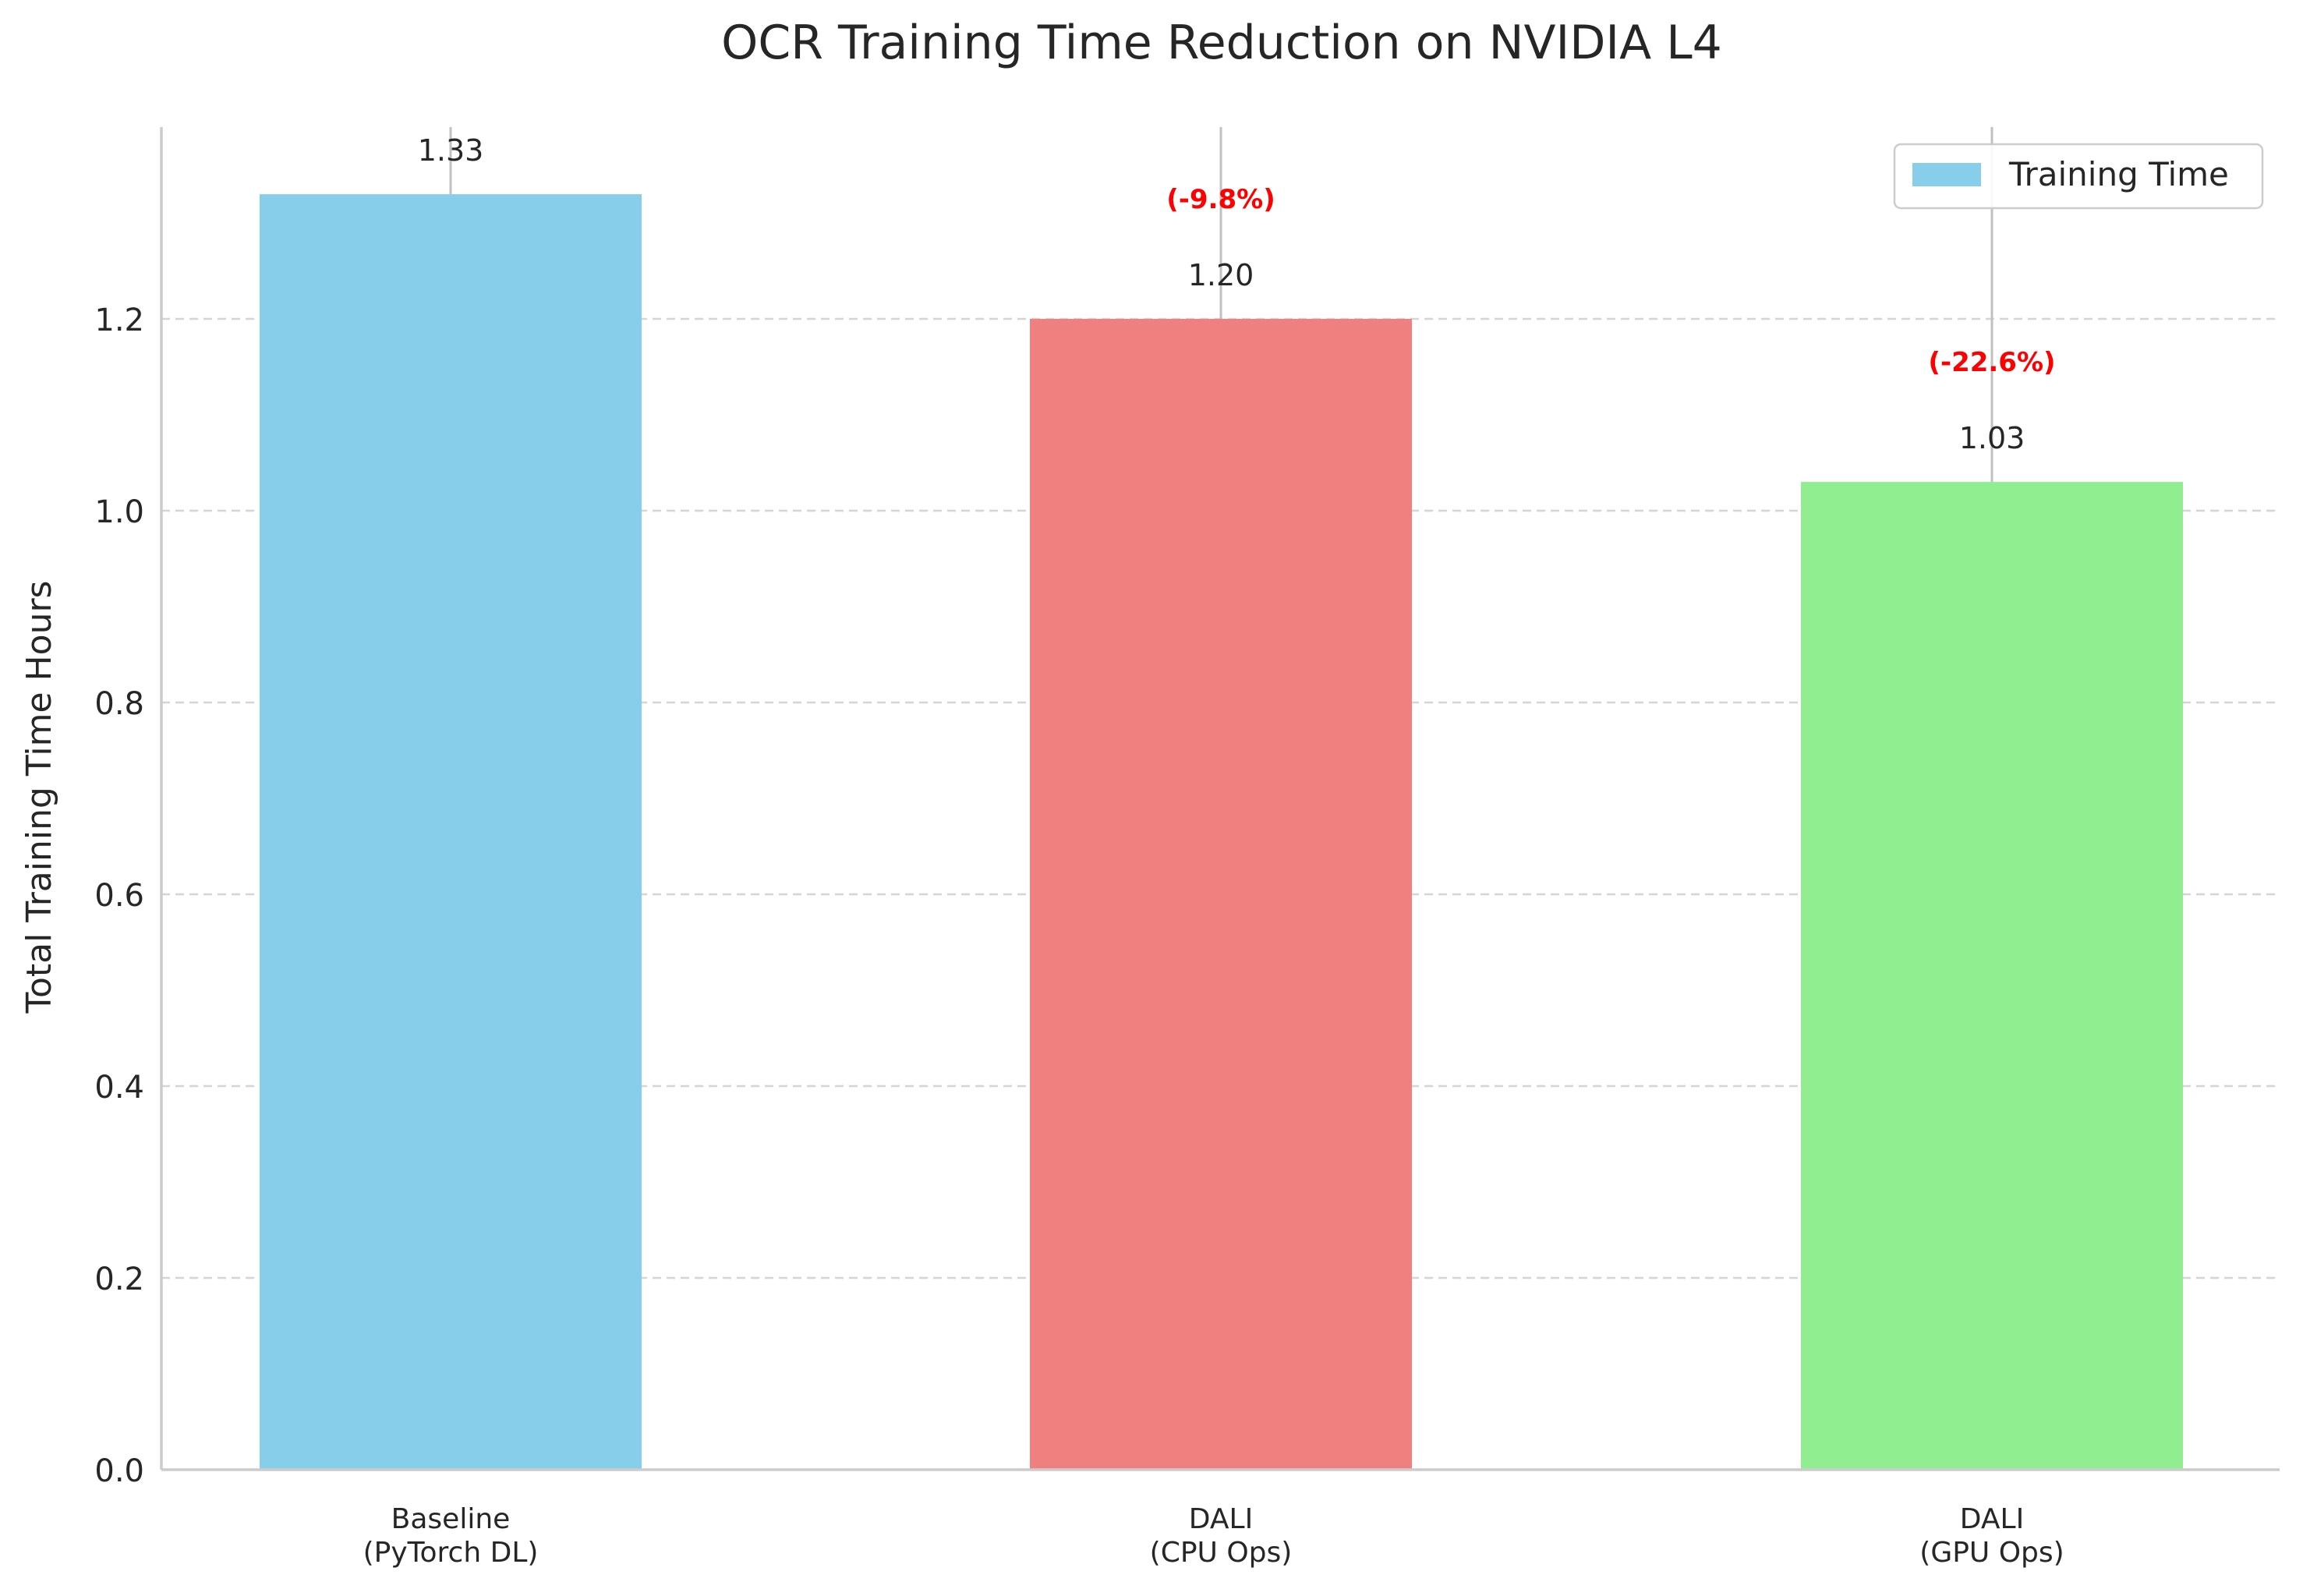 The height and width of the screenshot is (1596, 2303). I want to click on y-tick-label: 0.8, so click(119, 704).